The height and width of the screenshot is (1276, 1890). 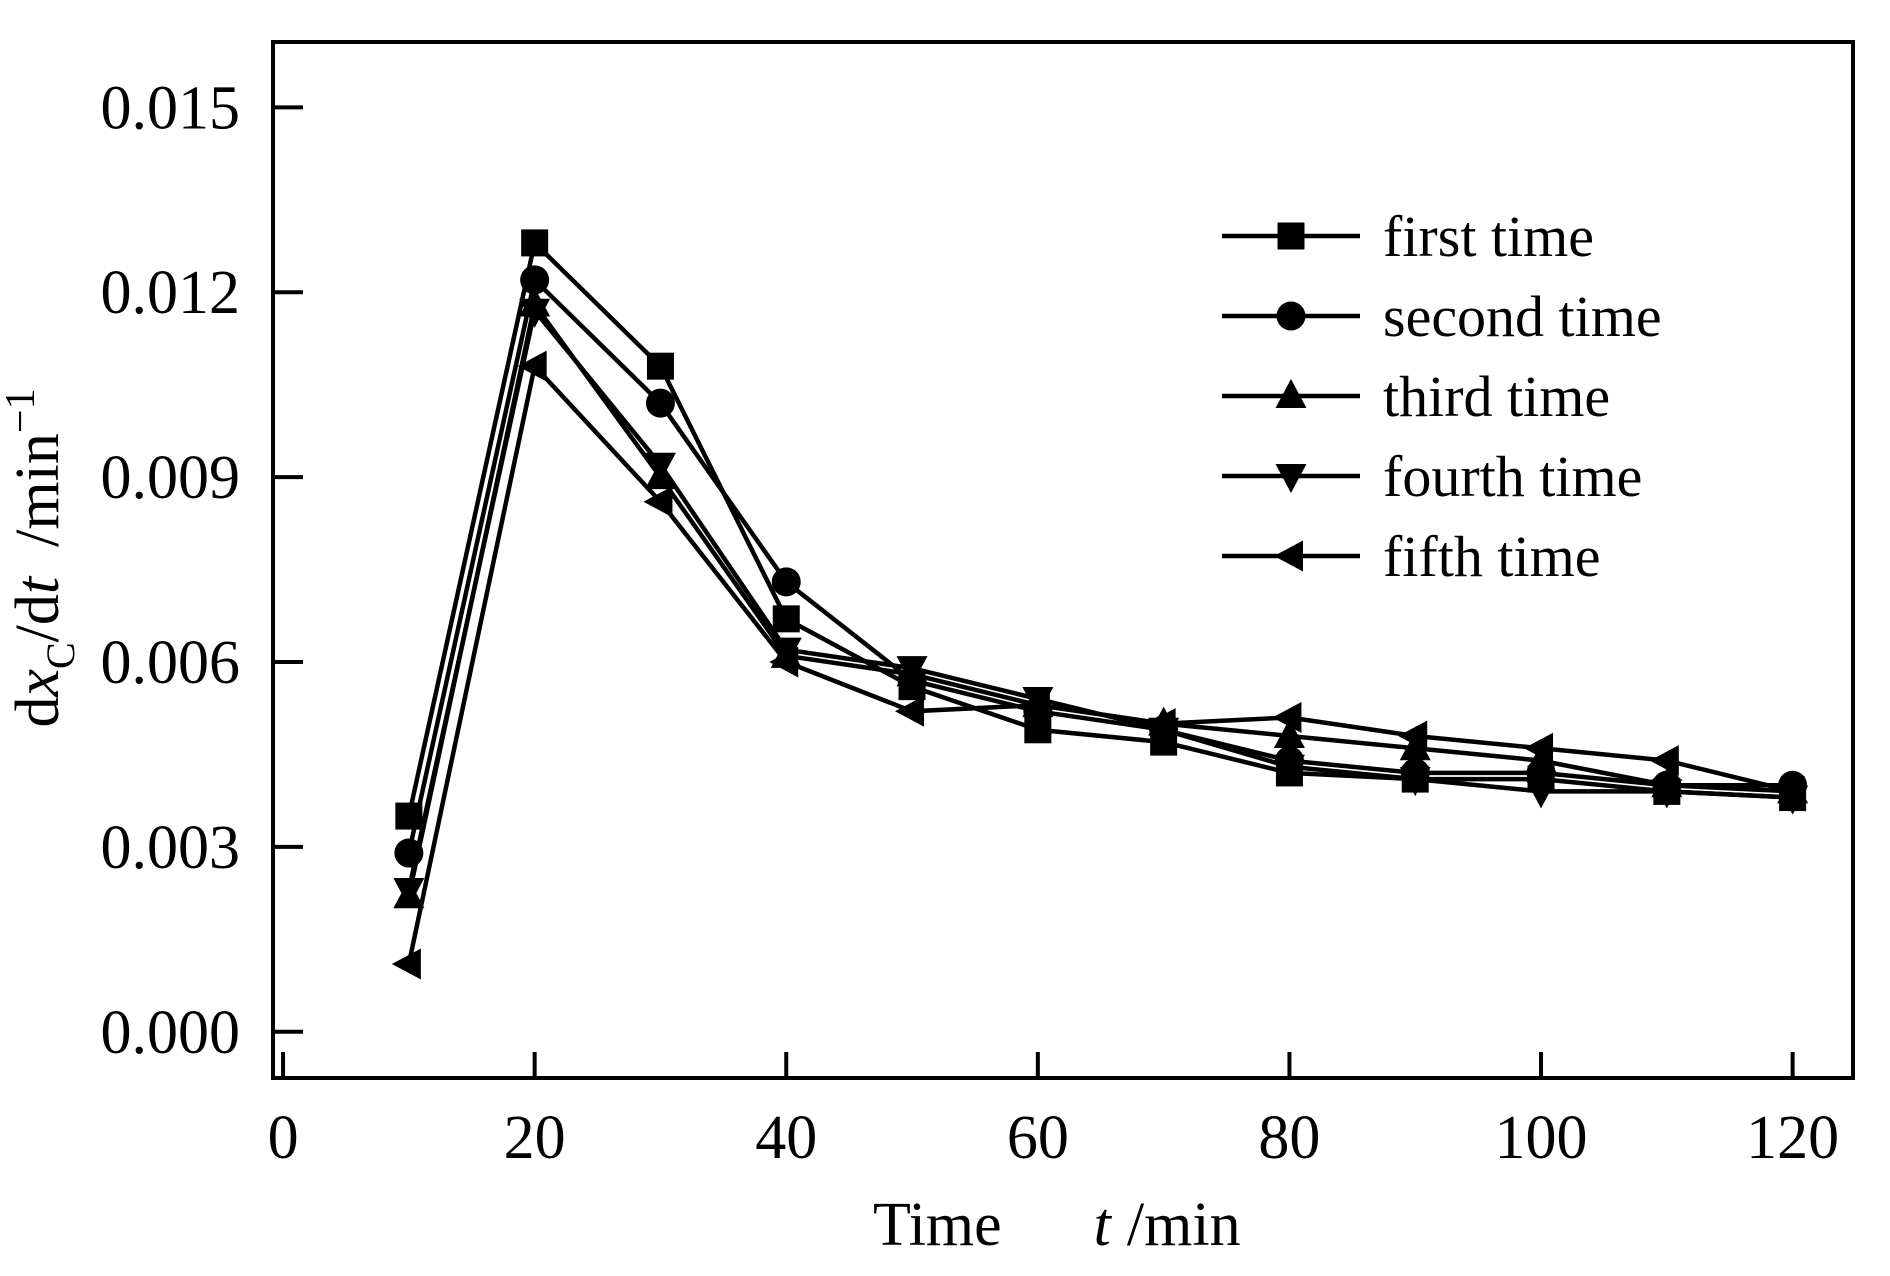 What do you see at coordinates (1057, 1225) in the screenshot?
I see `x-axis-title: Time t/min` at bounding box center [1057, 1225].